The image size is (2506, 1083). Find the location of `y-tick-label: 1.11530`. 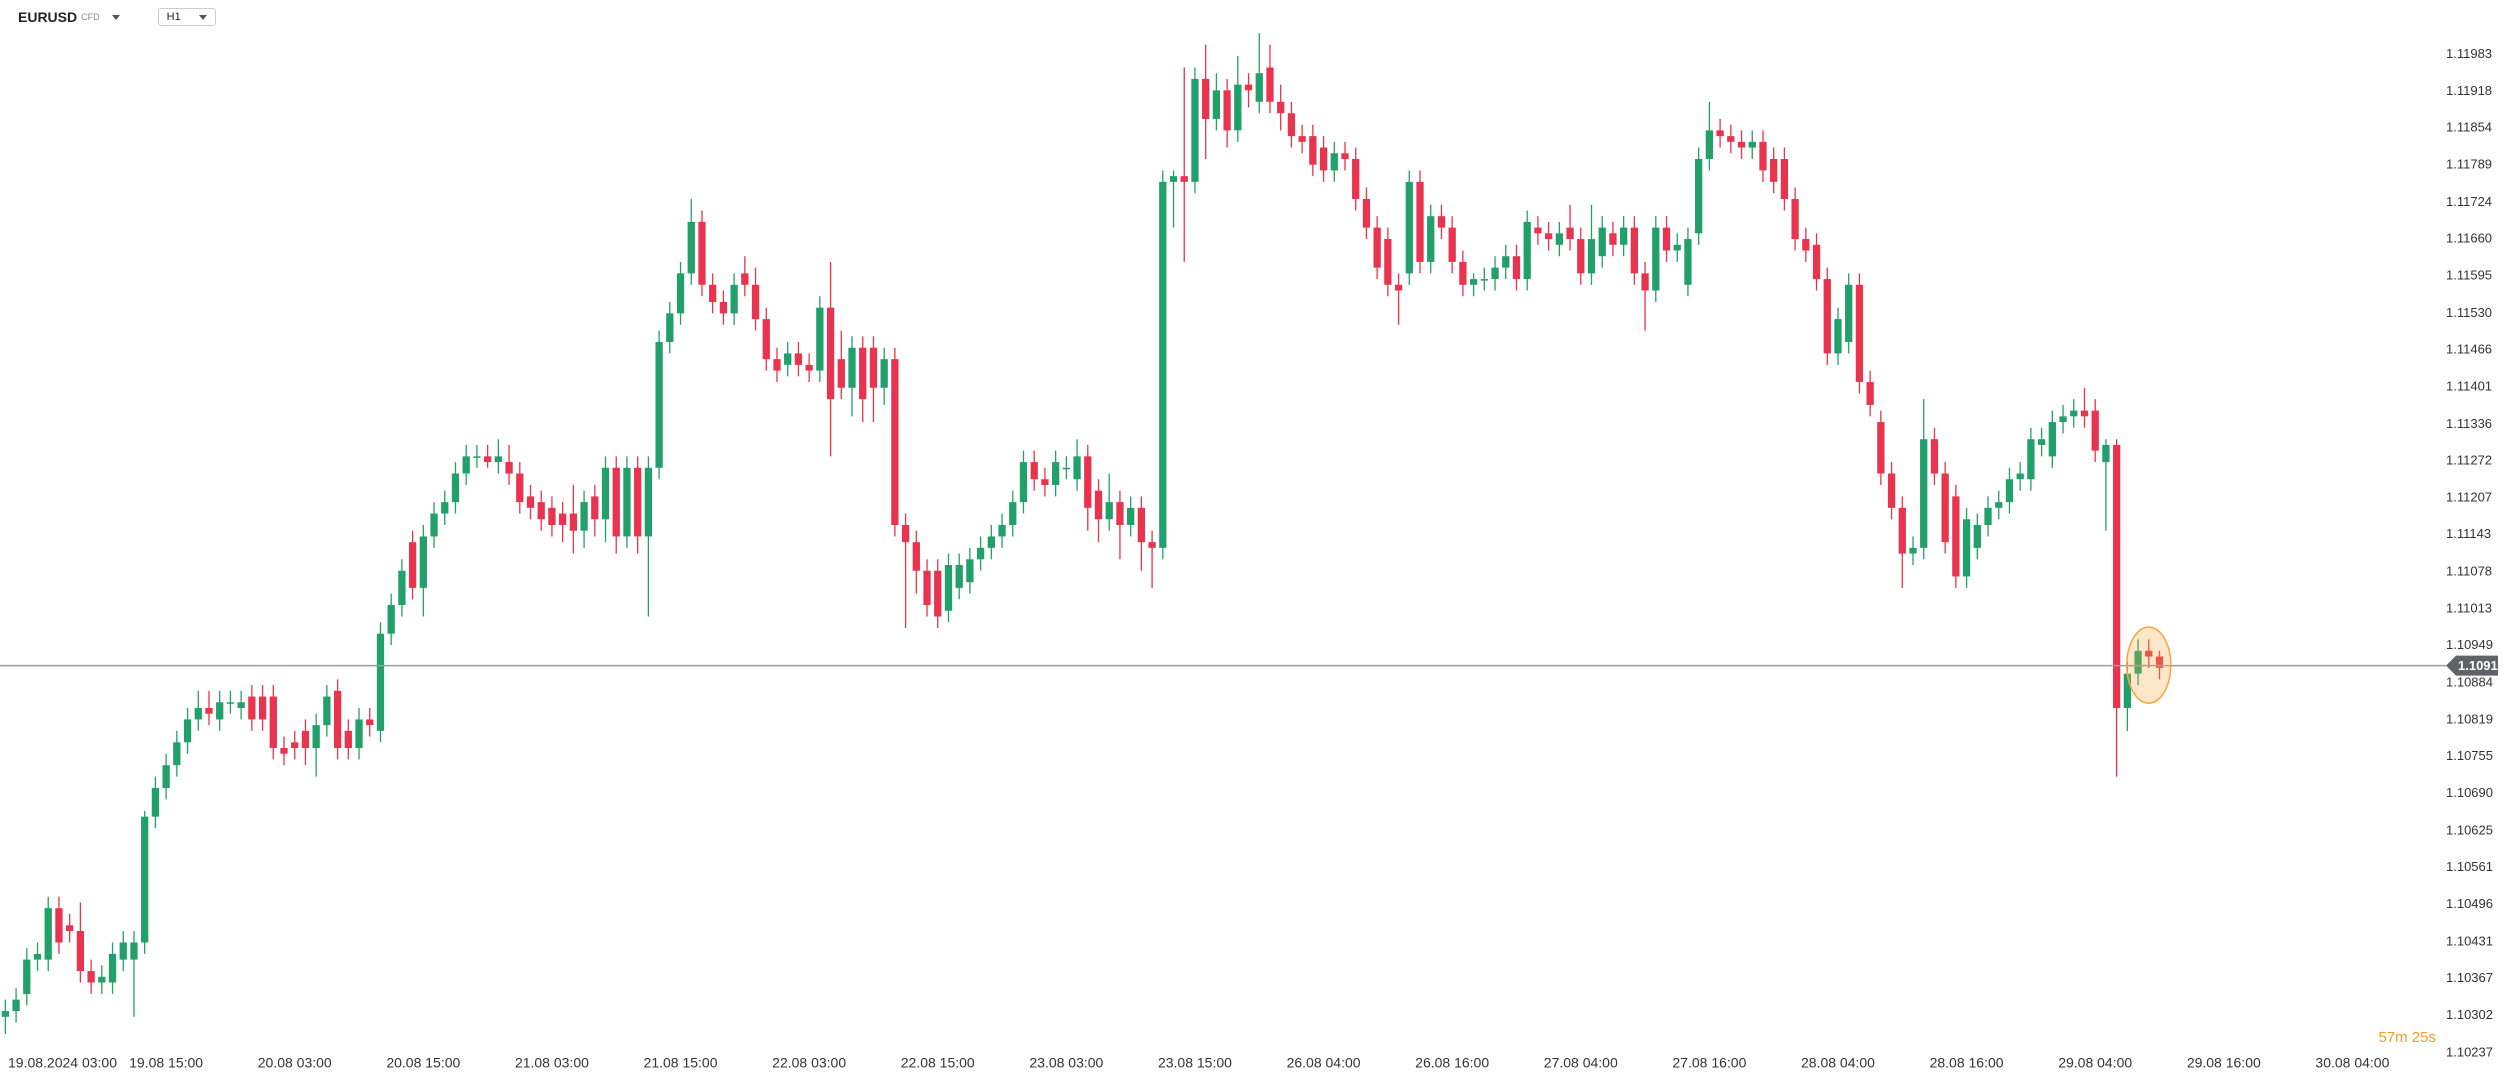

y-tick-label: 1.11530 is located at coordinates (2469, 312).